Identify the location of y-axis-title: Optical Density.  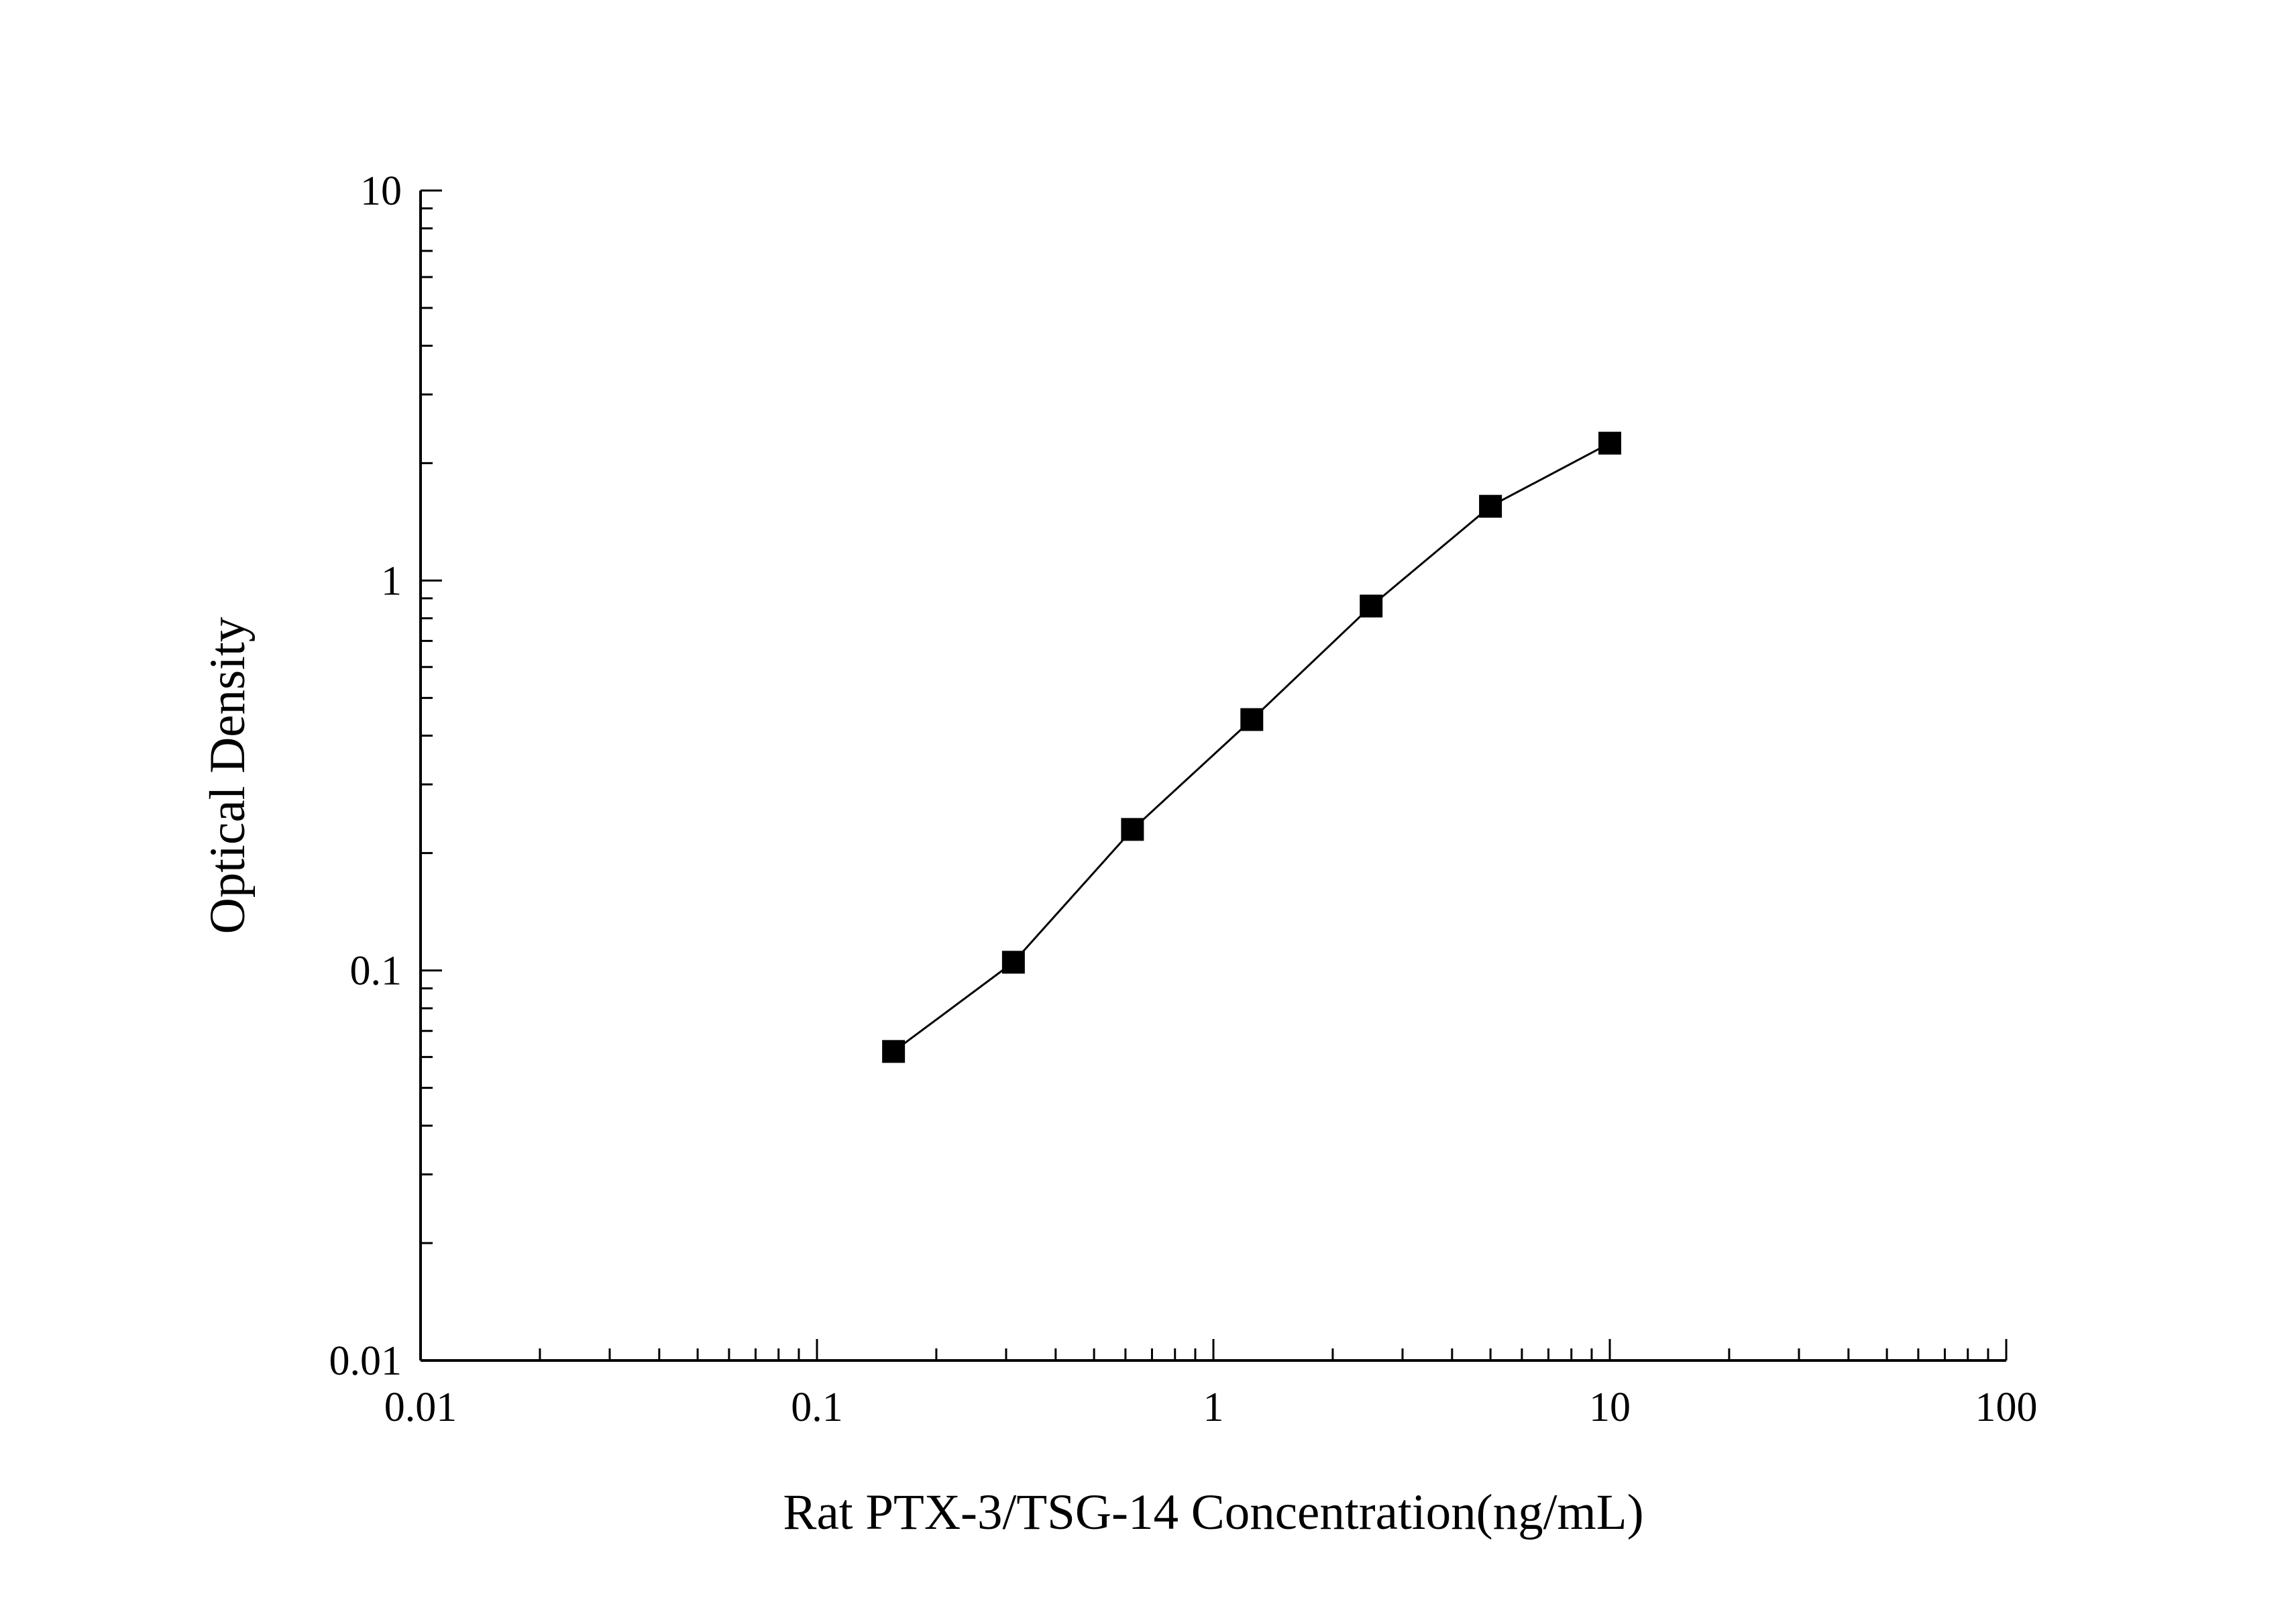
(228, 775).